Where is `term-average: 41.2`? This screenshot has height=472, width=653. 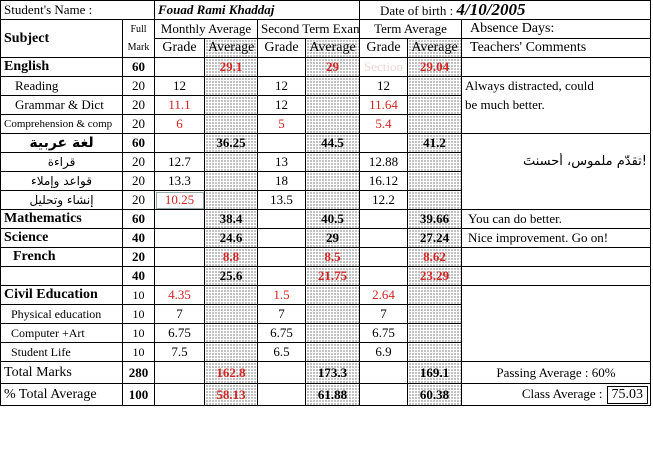 term-average: 41.2 is located at coordinates (434, 143).